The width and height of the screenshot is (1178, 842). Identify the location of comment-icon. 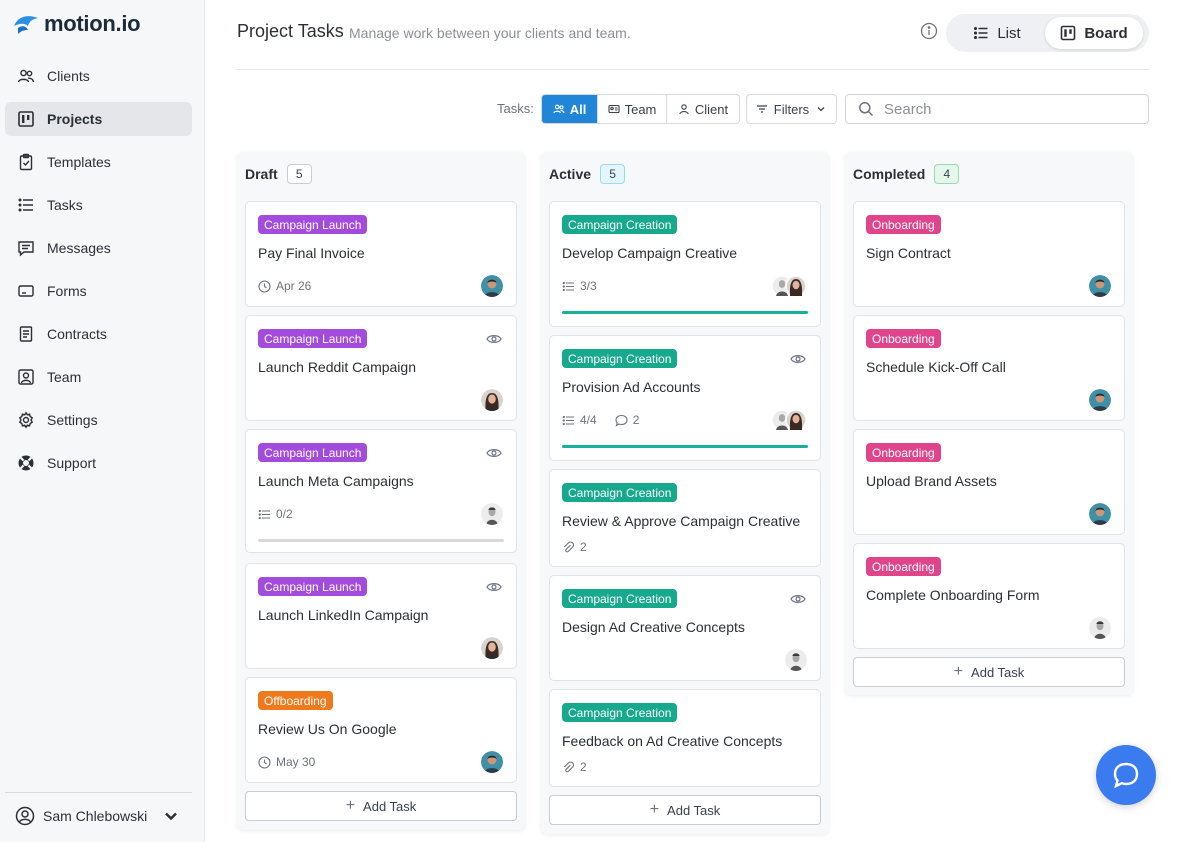
(621, 420).